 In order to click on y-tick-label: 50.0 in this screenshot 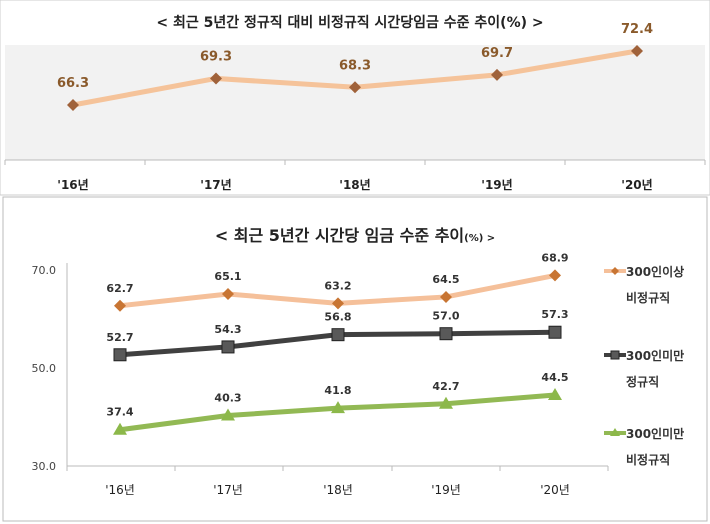, I will do `click(44, 368)`.